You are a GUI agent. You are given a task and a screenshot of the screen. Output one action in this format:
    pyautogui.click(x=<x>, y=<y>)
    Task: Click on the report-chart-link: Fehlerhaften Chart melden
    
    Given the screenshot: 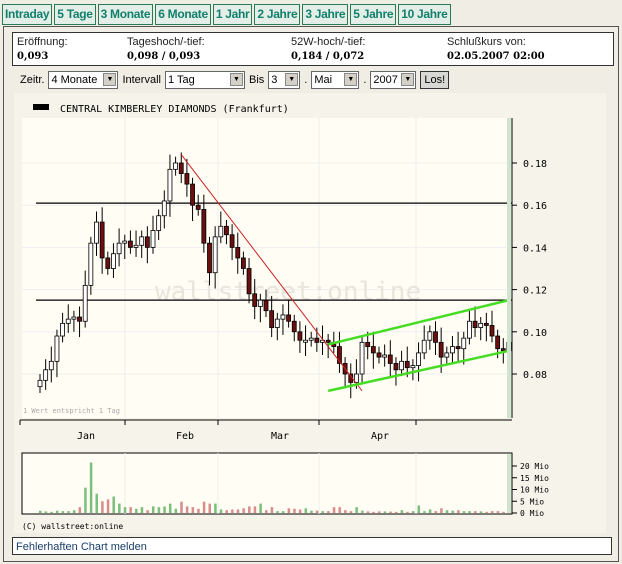 What is the action you would take?
    pyautogui.click(x=312, y=546)
    